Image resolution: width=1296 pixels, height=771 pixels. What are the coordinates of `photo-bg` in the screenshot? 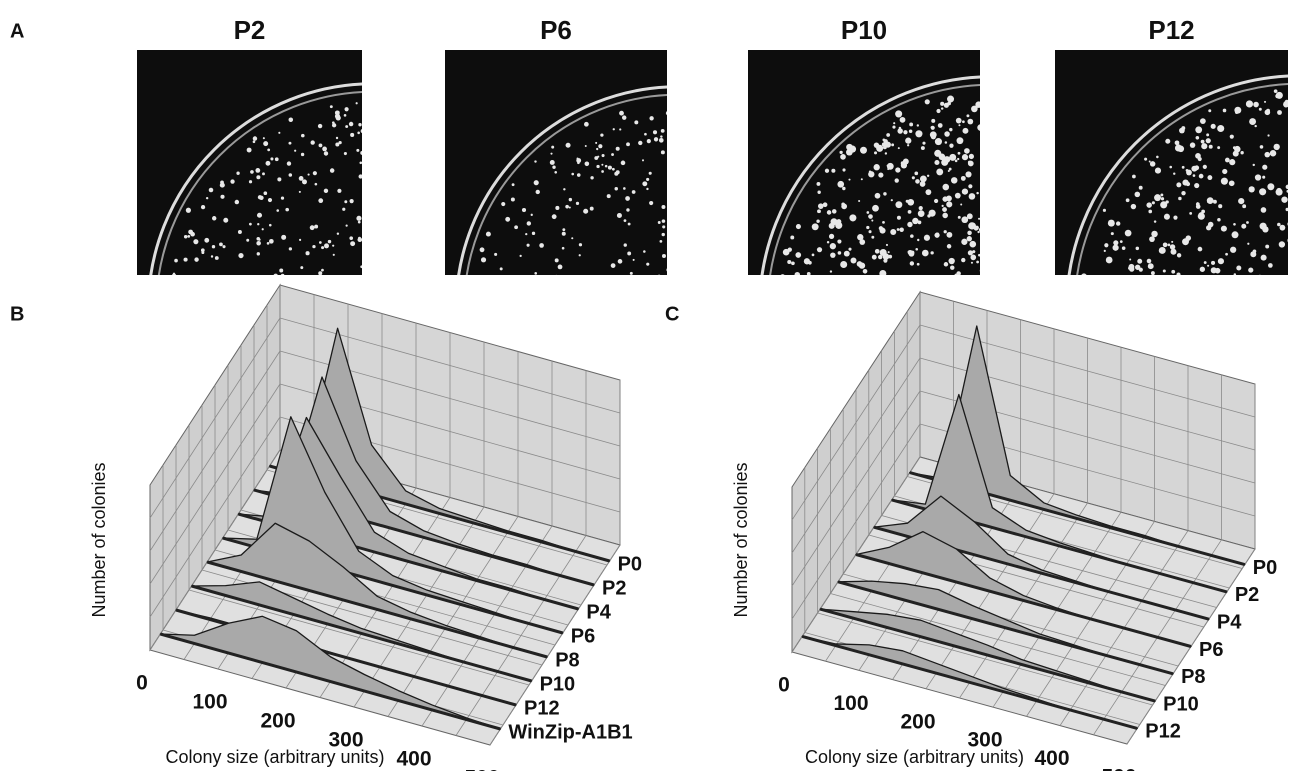 It's located at (249, 162).